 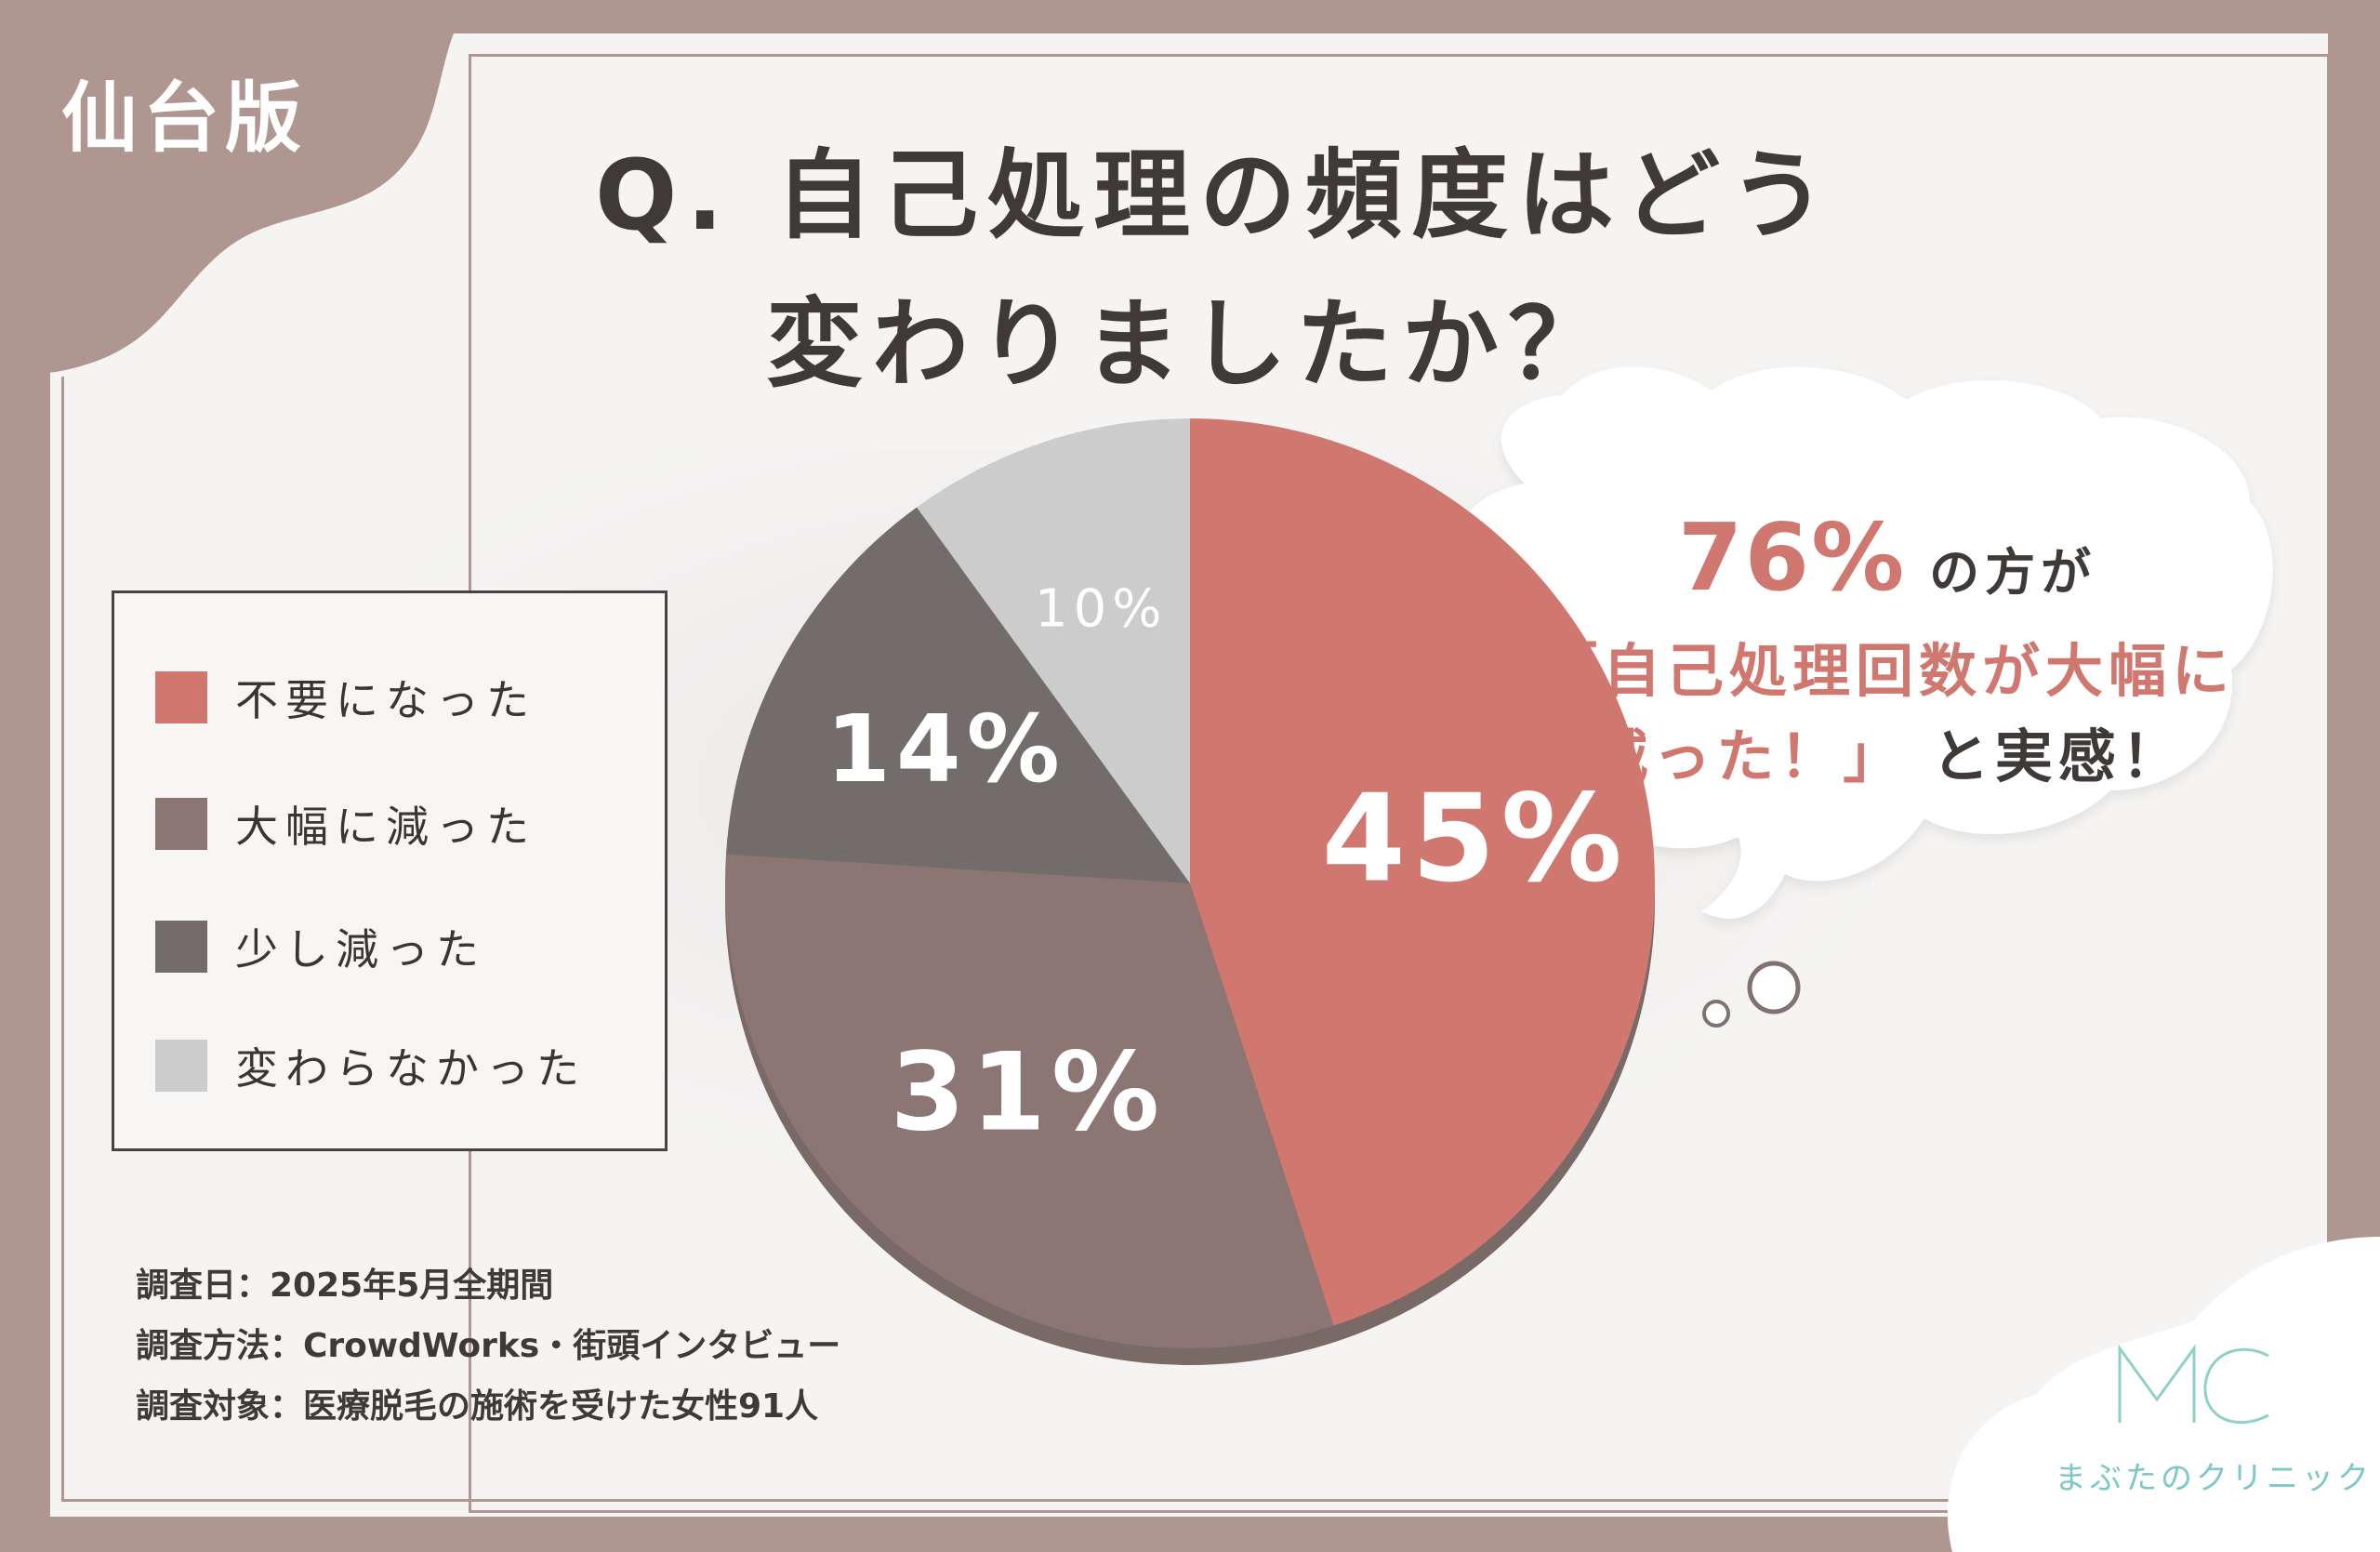 I want to click on chart-title: Q. 自己処理の頻度はどう 変わりましたか？, so click(x=1215, y=269).